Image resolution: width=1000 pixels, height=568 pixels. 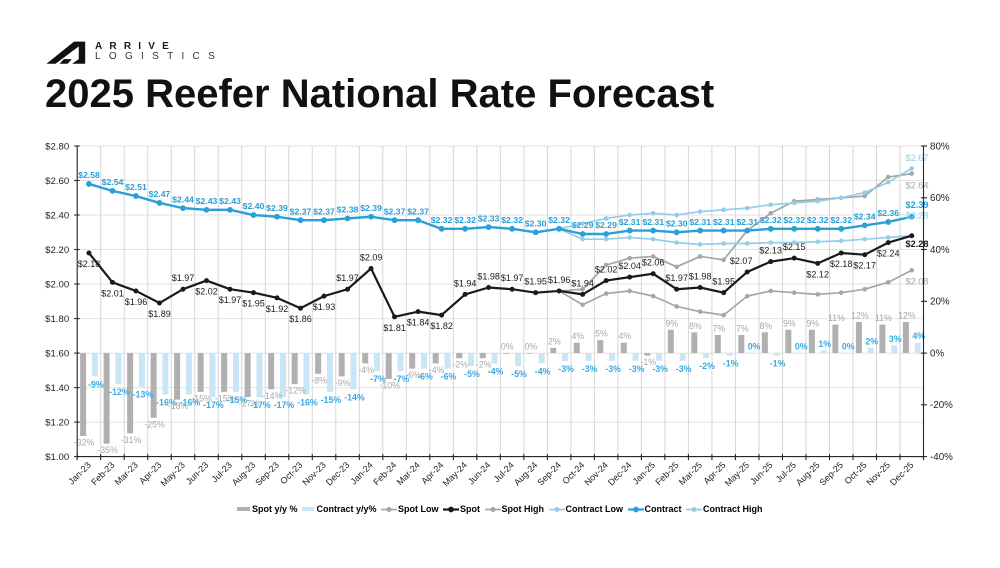 What do you see at coordinates (57, 284) in the screenshot?
I see `svg-text: $2.00` at bounding box center [57, 284].